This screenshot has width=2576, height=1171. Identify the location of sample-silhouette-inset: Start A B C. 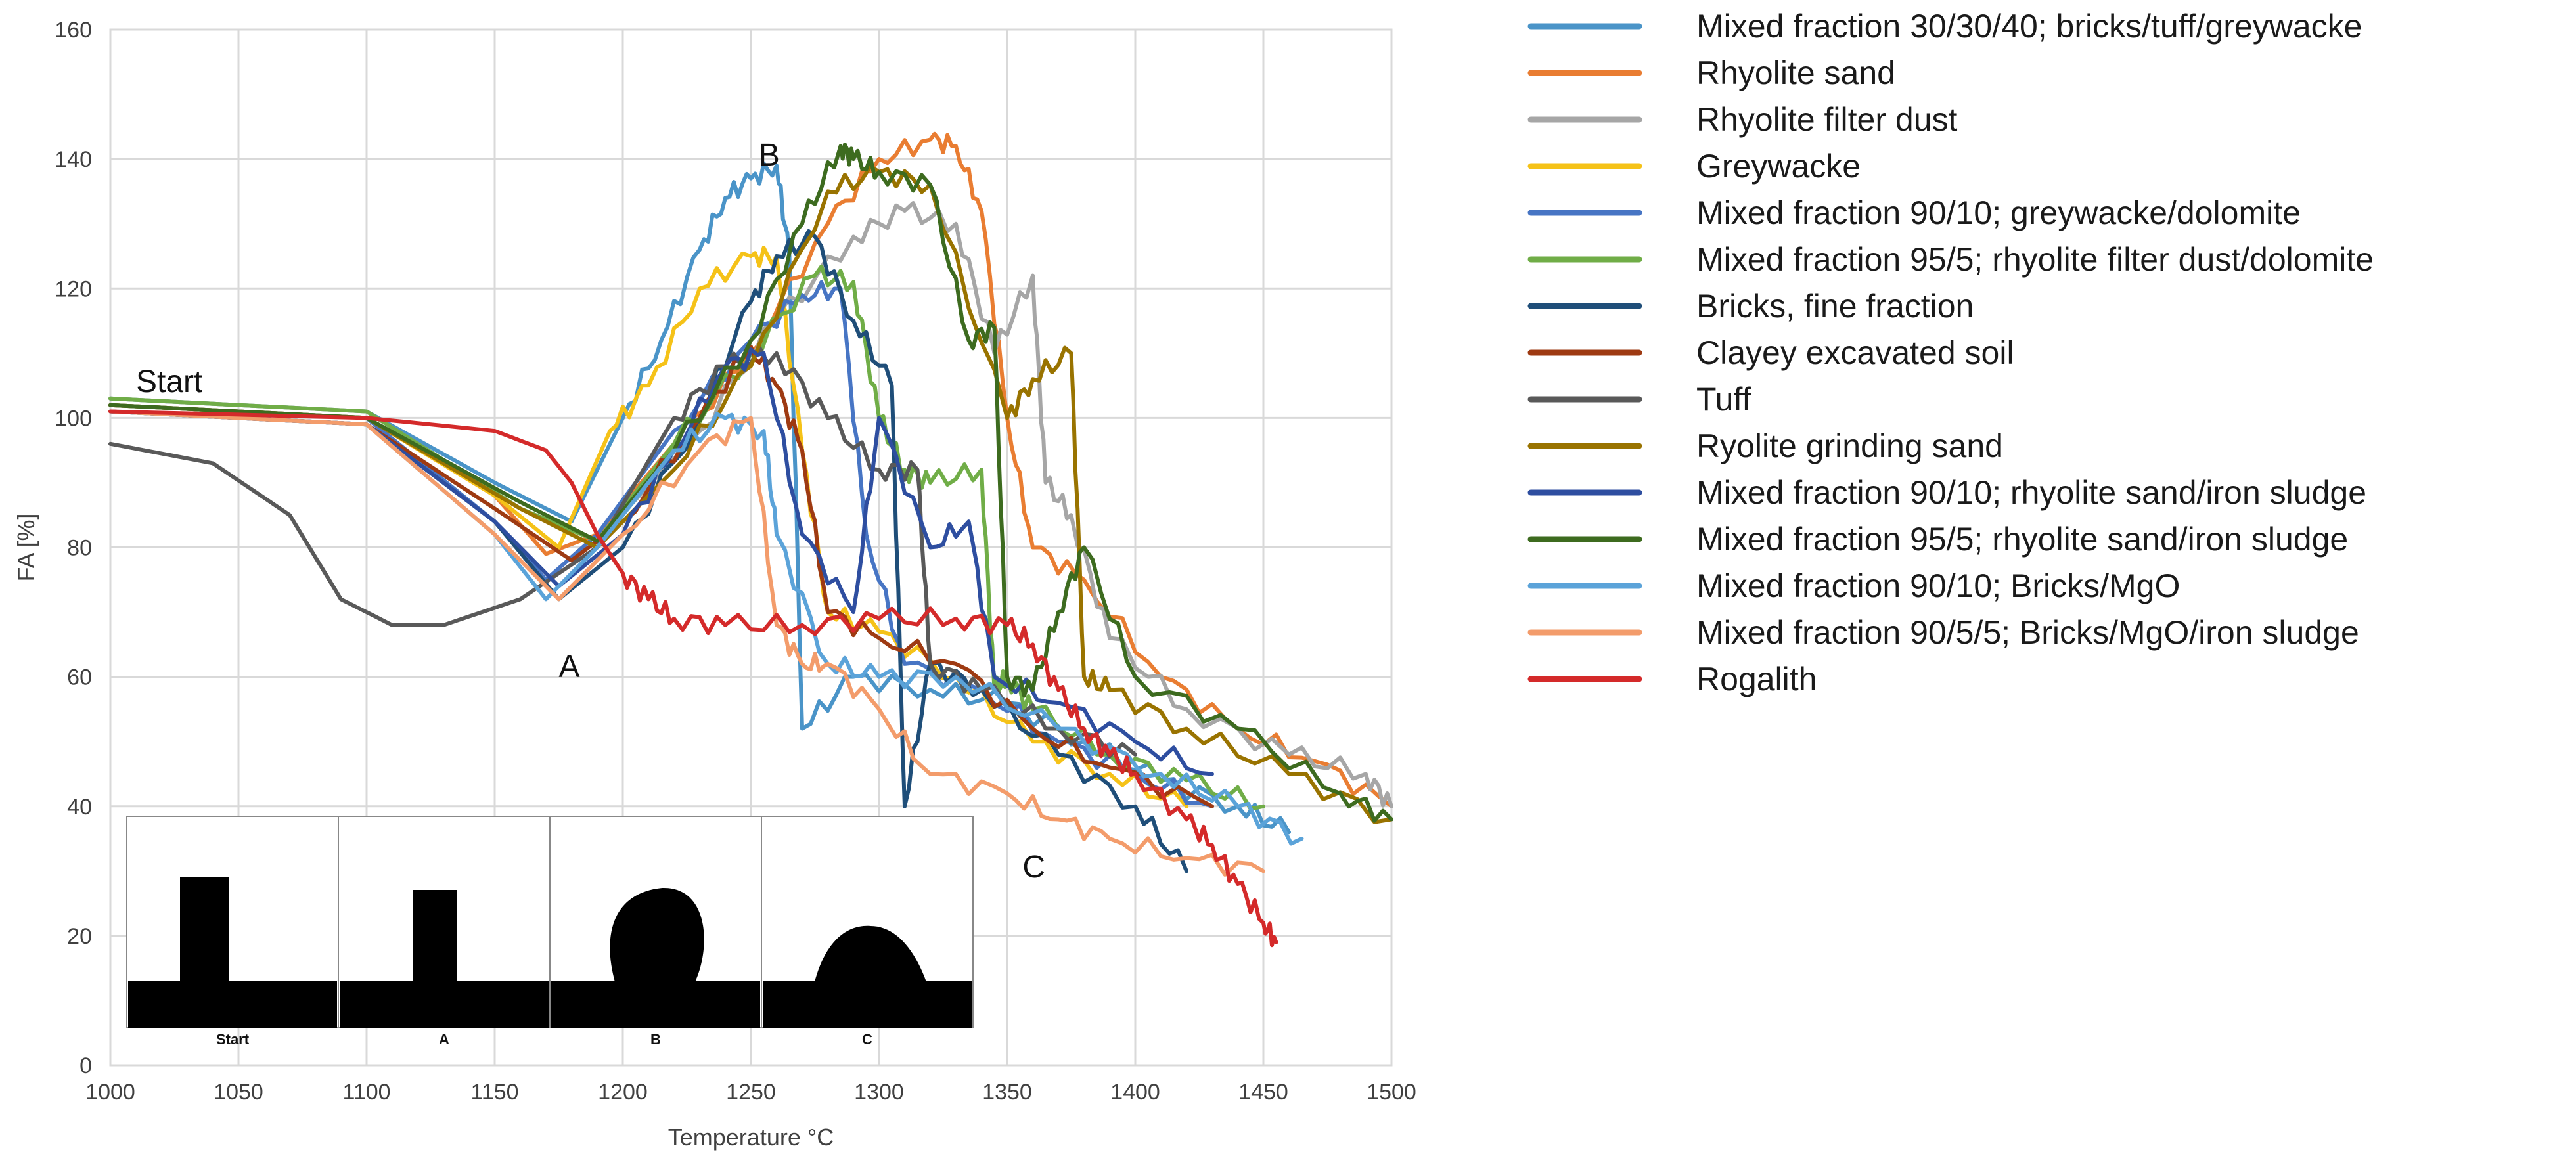
(550, 932).